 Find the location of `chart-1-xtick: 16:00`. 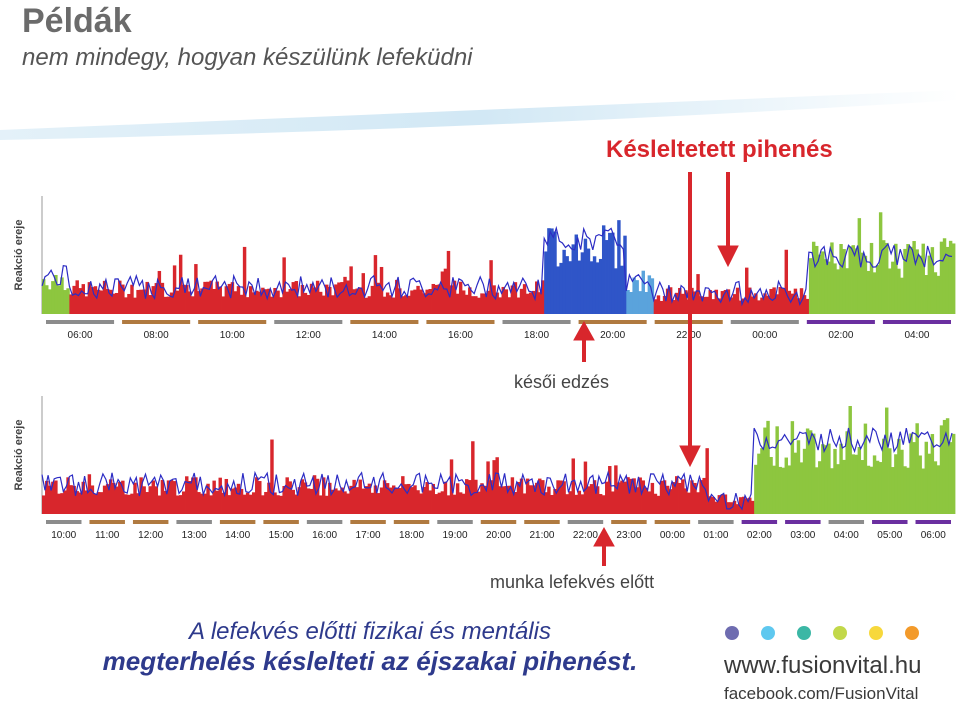

chart-1-xtick: 16:00 is located at coordinates (460, 335).